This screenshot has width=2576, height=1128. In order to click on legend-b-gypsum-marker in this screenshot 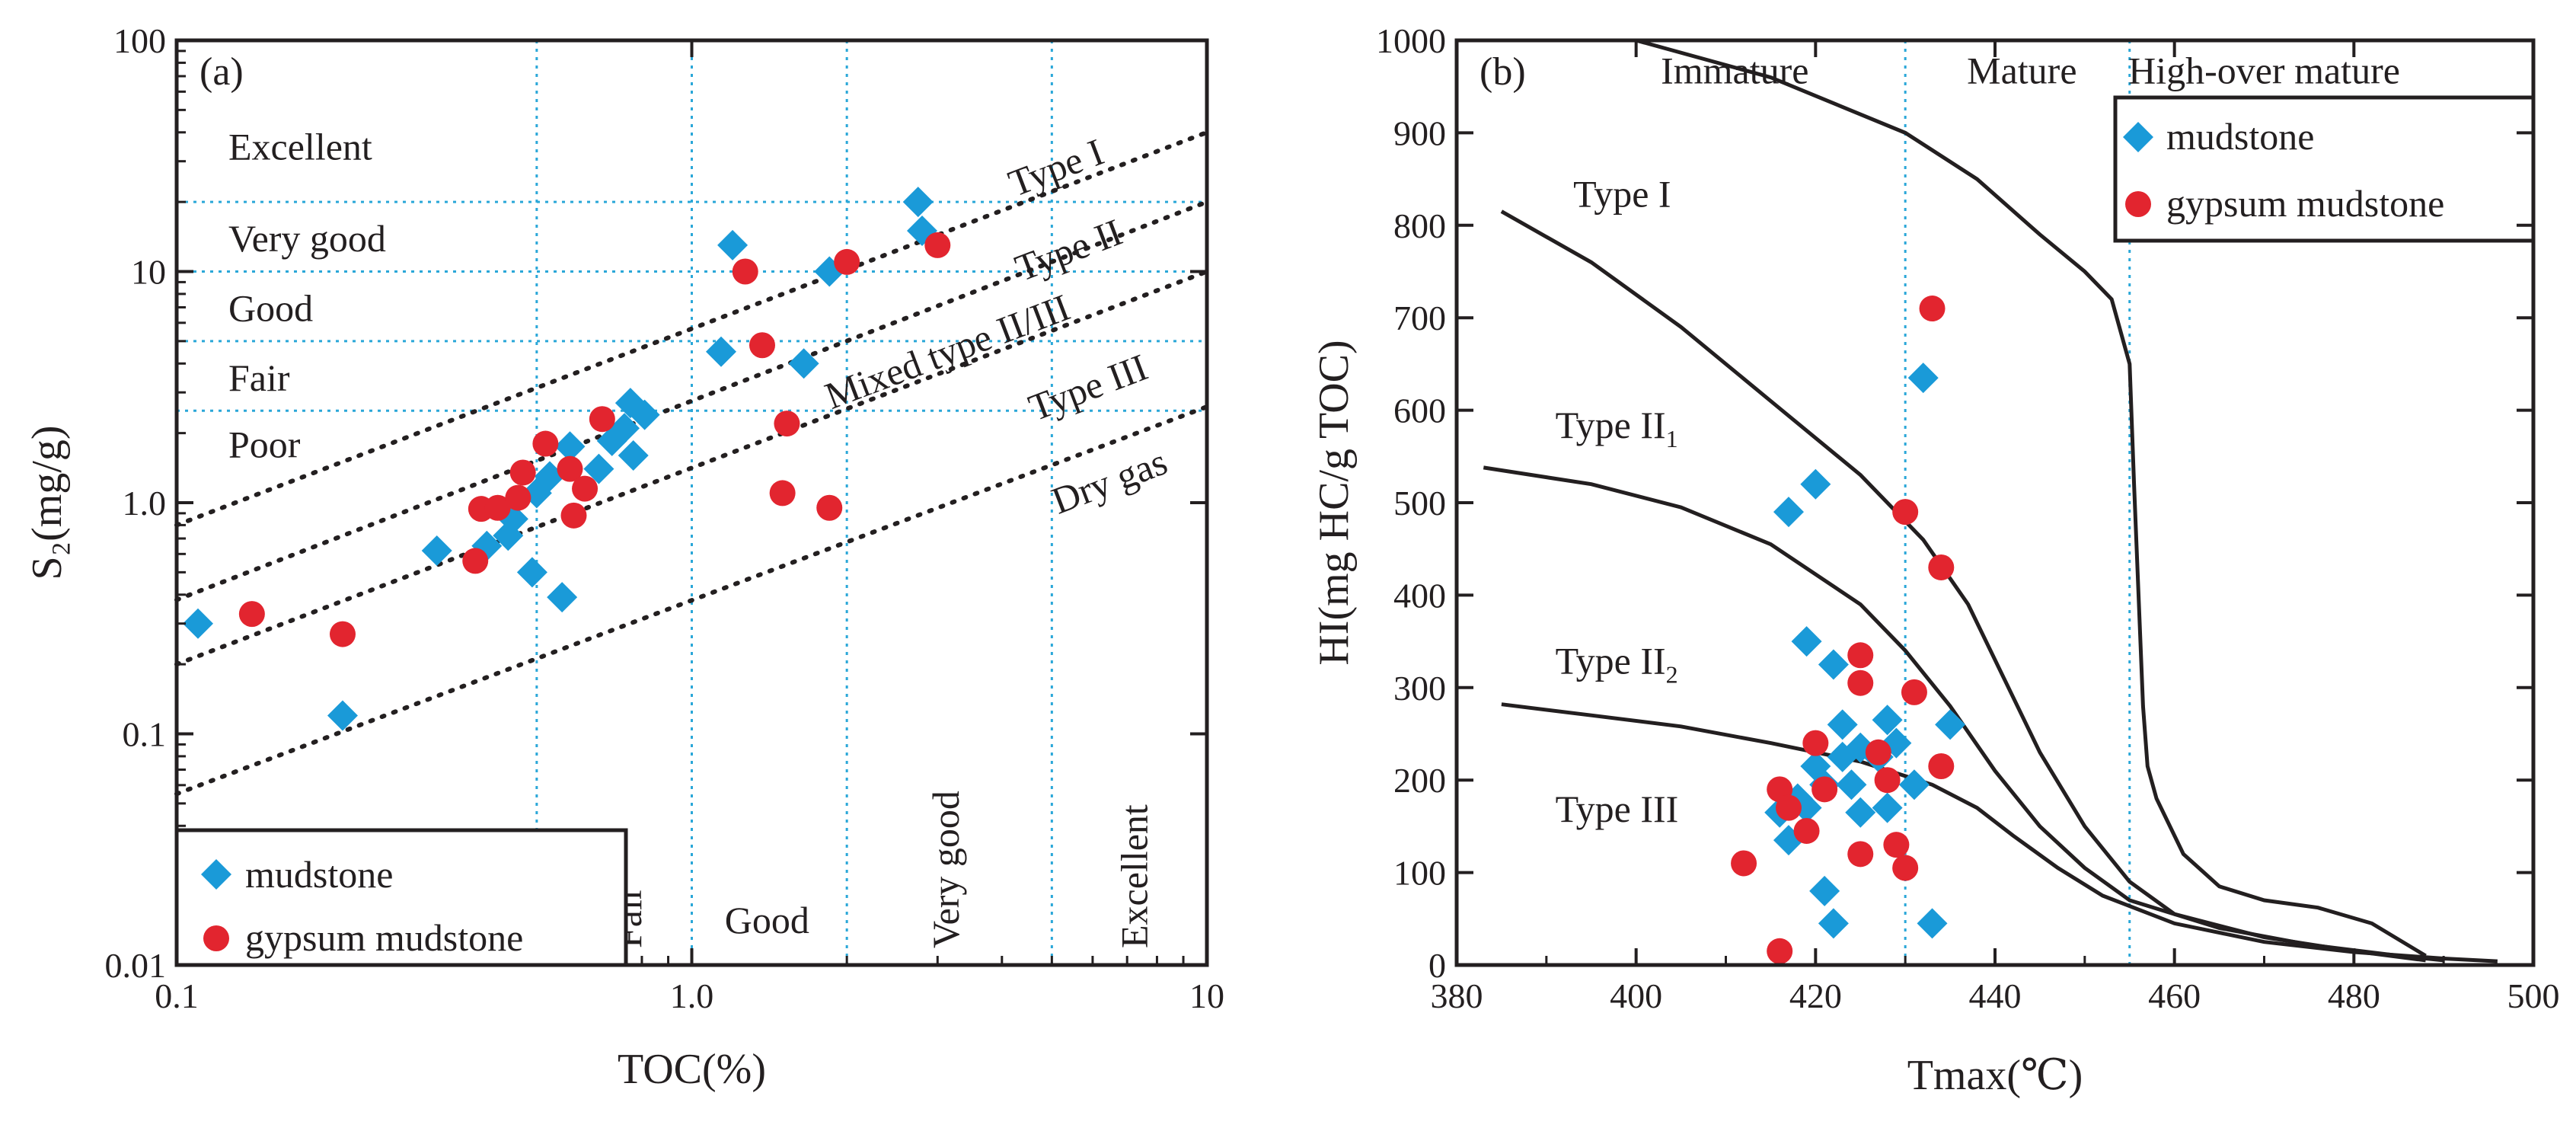, I will do `click(2138, 204)`.